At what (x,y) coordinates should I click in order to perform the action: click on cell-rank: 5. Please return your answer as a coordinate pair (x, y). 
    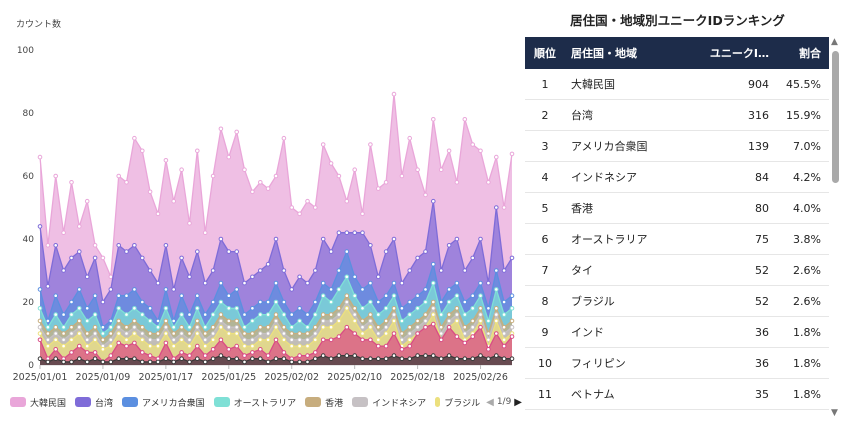
    Looking at the image, I should click on (545, 208).